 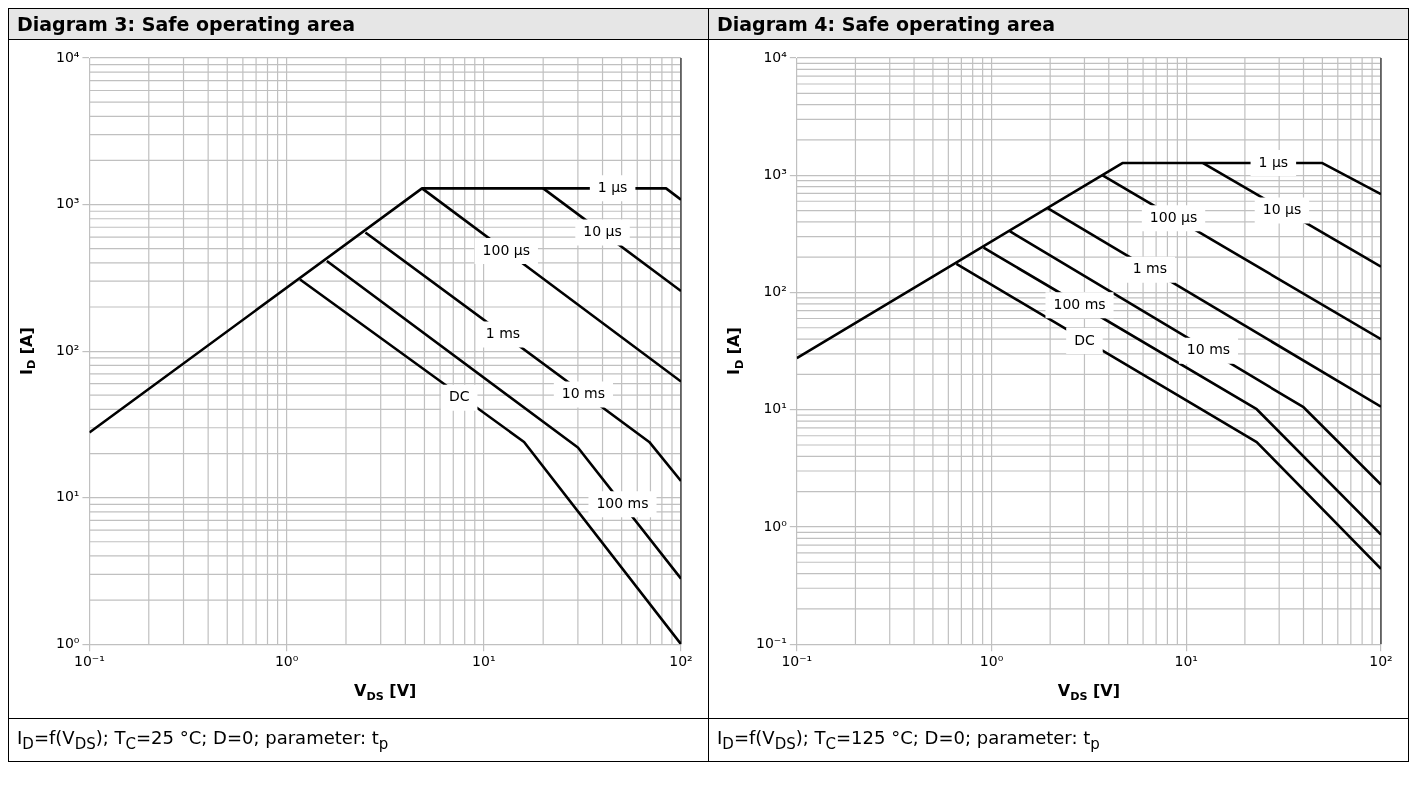 What do you see at coordinates (358, 24) in the screenshot?
I see `chart-title: Diagram 3: Safe operating area` at bounding box center [358, 24].